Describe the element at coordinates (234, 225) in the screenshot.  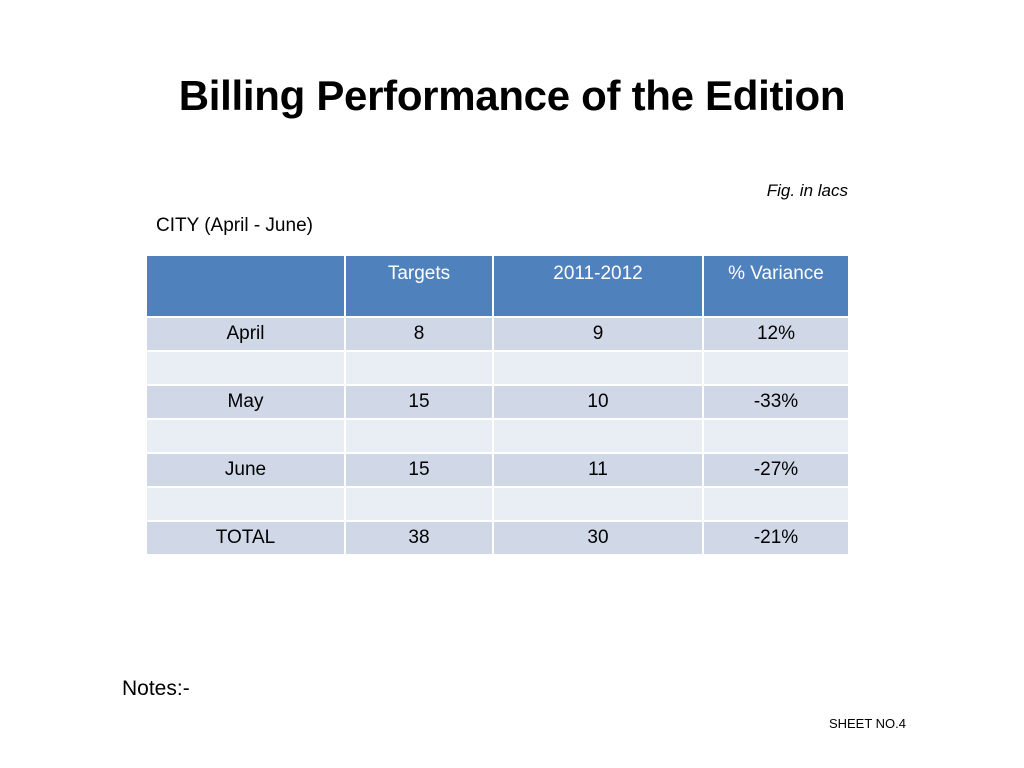
I see `section-label: CITY (April - June)` at that location.